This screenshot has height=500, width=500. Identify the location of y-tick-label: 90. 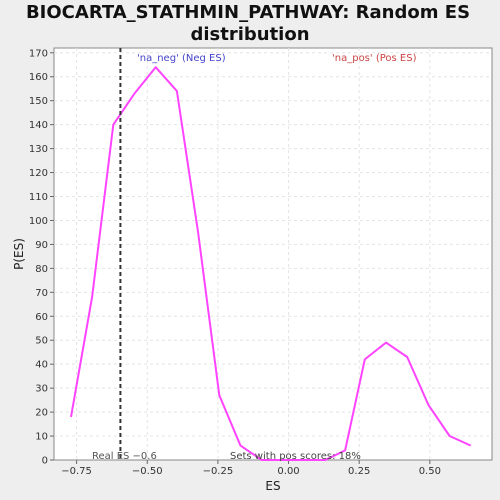
(41, 245).